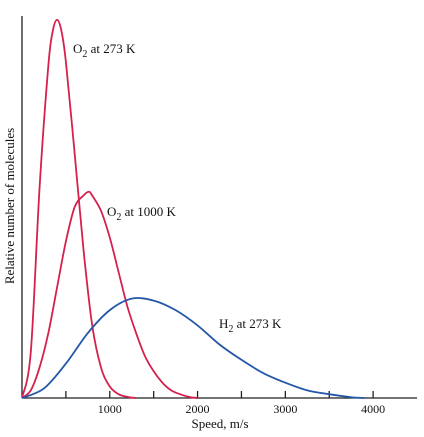  I want to click on x-tick-label: 1000, so click(110, 409).